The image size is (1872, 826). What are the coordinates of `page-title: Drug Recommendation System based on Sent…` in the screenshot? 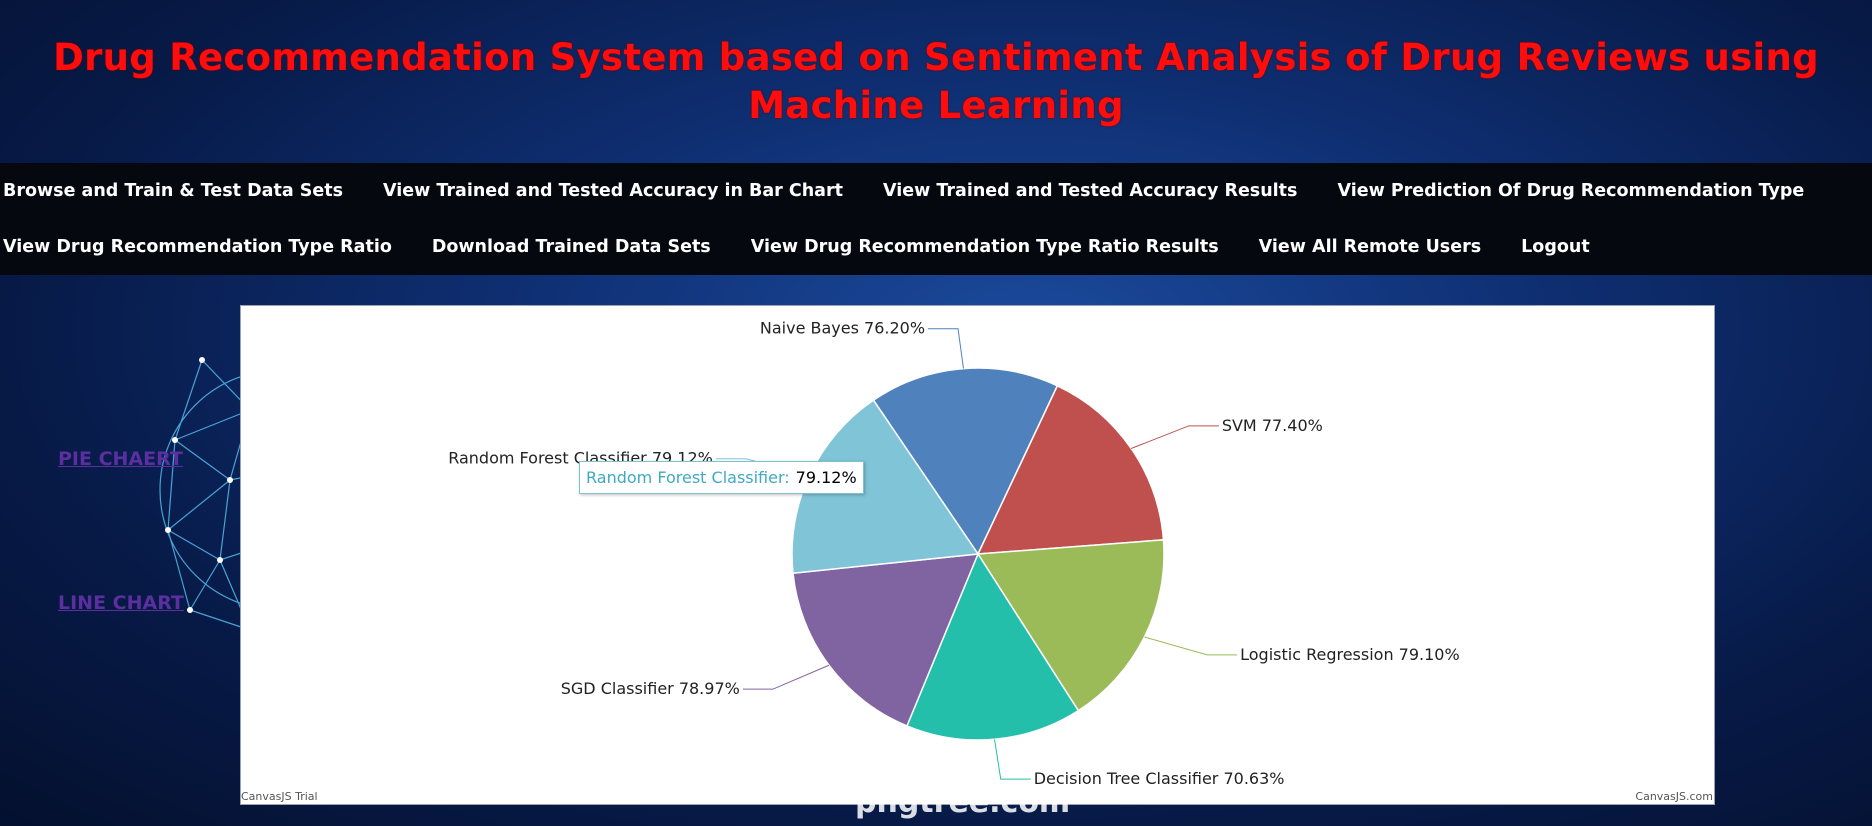 It's located at (936, 81).